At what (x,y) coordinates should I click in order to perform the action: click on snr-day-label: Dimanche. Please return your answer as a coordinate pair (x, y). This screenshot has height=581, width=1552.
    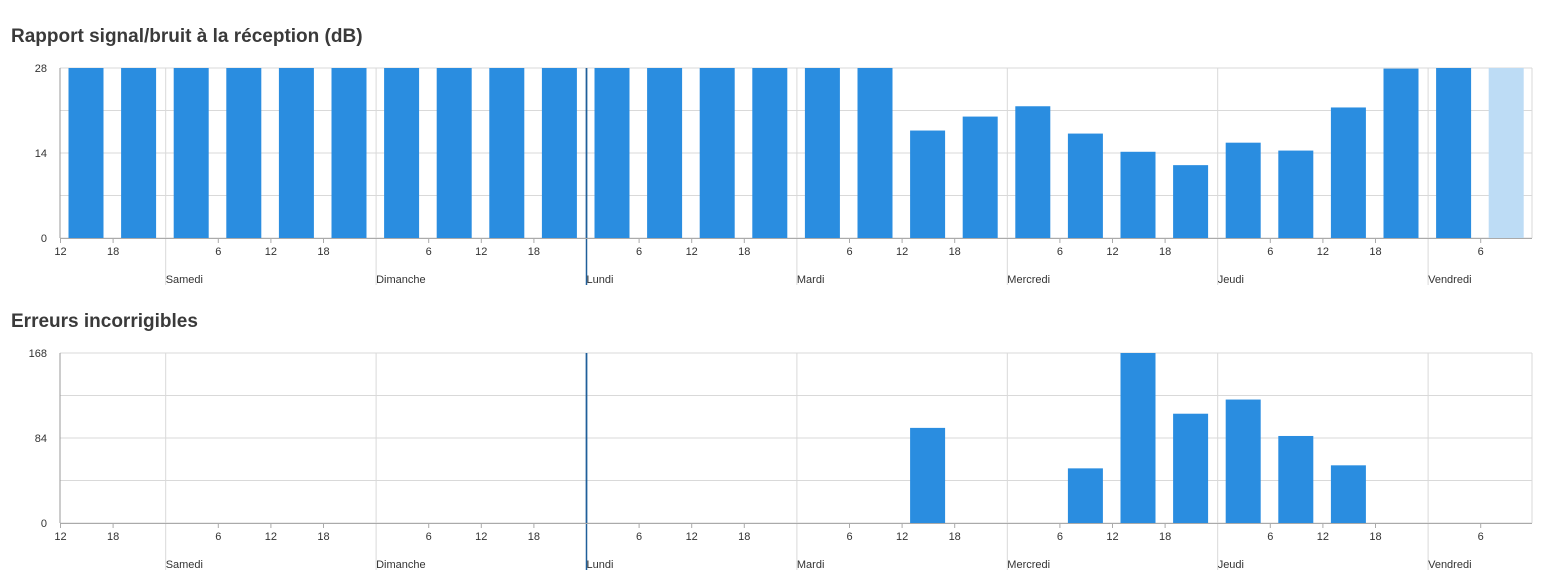
    Looking at the image, I should click on (401, 280).